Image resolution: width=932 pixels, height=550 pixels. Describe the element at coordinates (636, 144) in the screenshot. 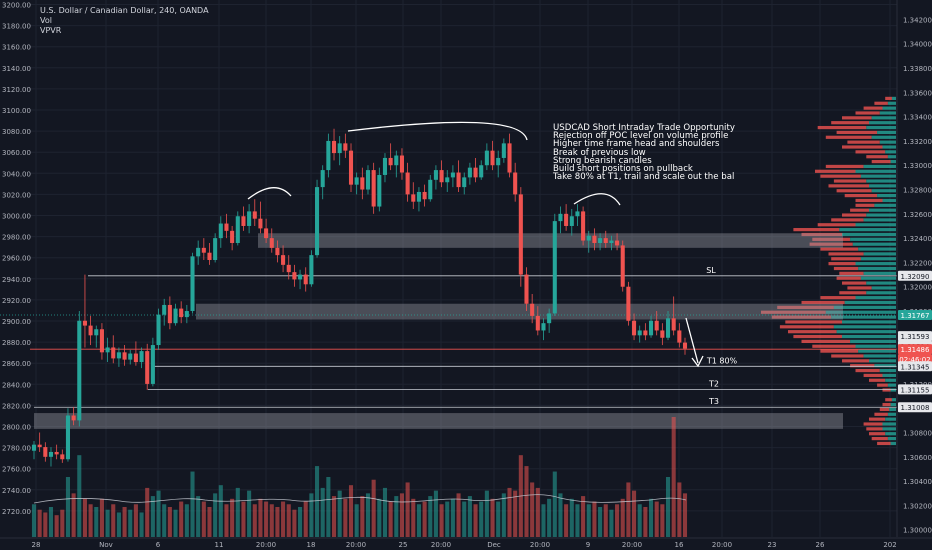

I see `note-line: Higher time frame head and shoulders` at that location.